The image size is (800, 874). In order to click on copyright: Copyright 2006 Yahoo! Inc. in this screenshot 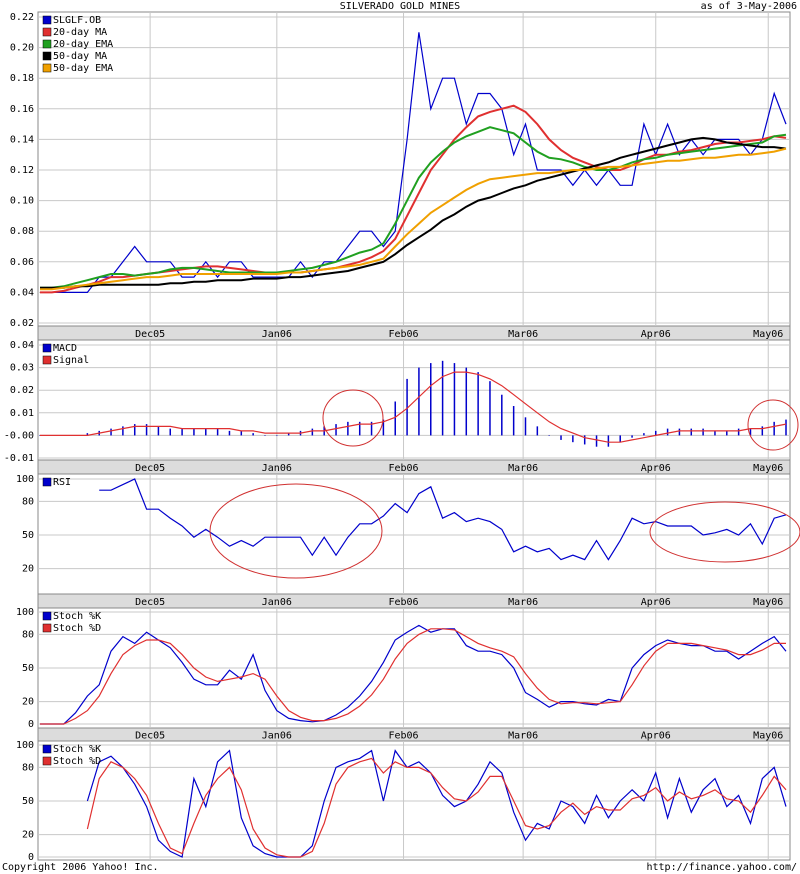, I will do `click(80, 867)`.